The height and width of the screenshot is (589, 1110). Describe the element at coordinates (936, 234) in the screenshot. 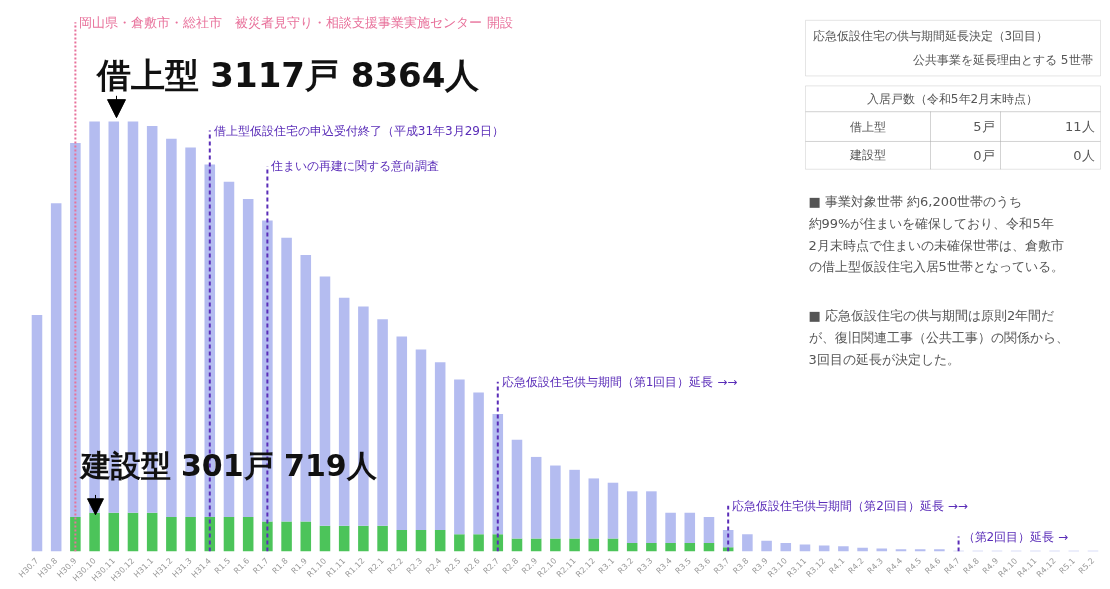

I see `annotation: ■ 事業対象世帯 約6,200世帯のうち約99%が住まいを確保しており、令和5年2月末時点で住まいの未確保世帯は、倉敷市の借上型仮設住宅入居5世帯となっている。` at that location.